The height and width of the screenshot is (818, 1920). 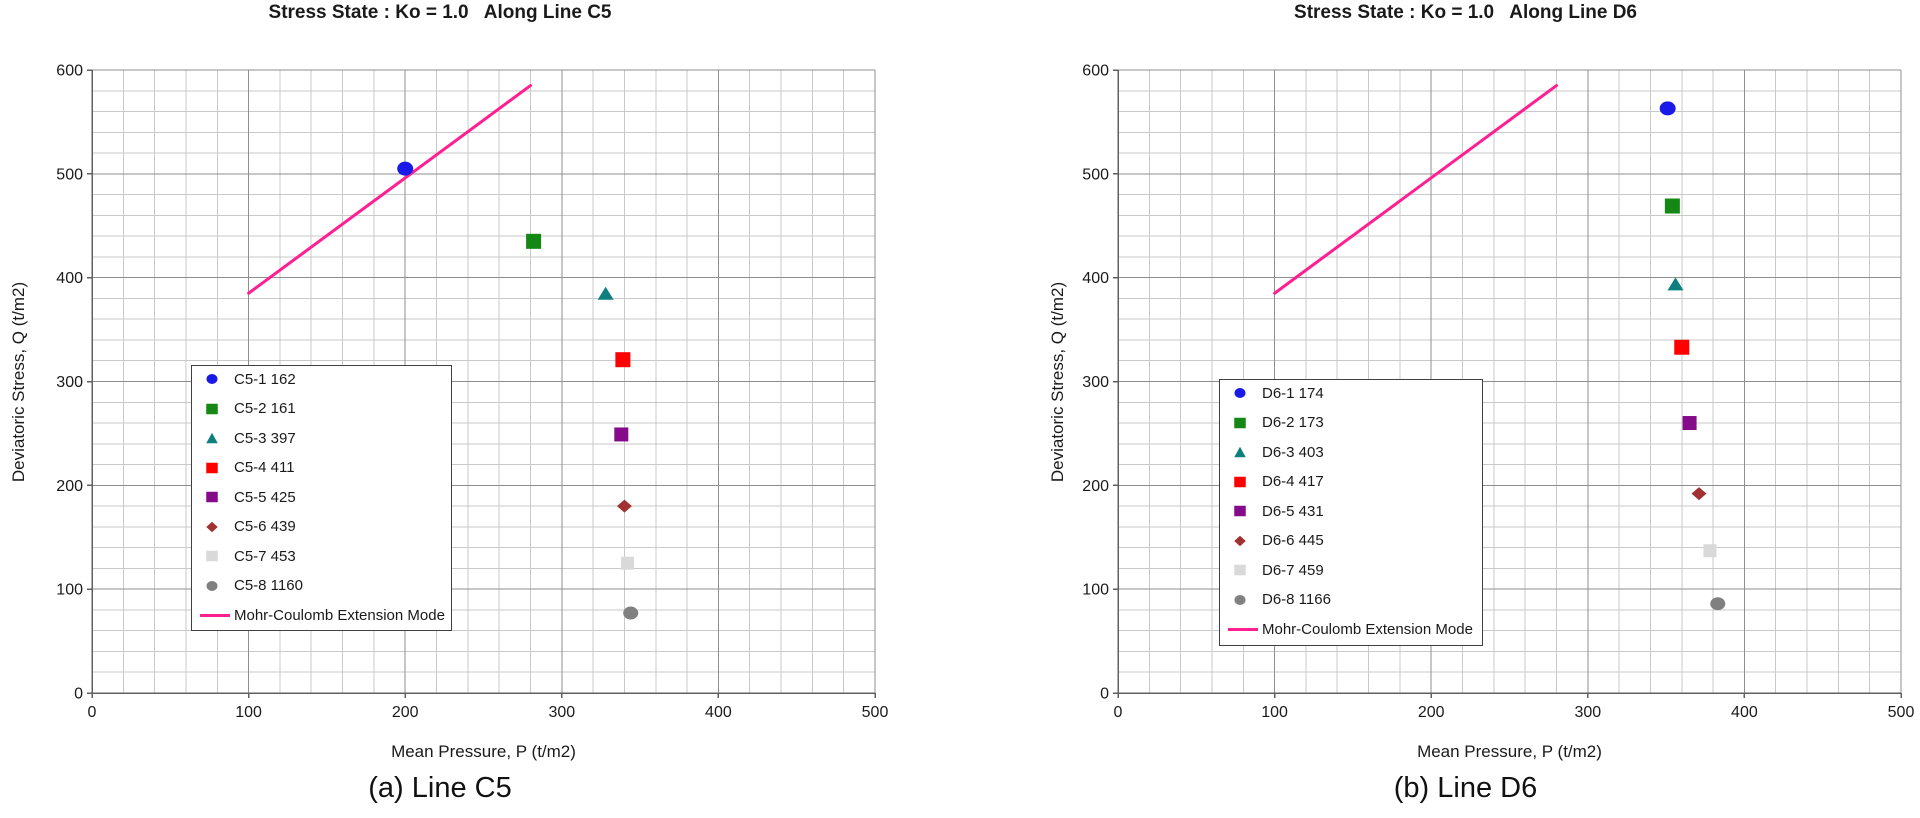 I want to click on legend-item: C5-8 1160, so click(x=321, y=586).